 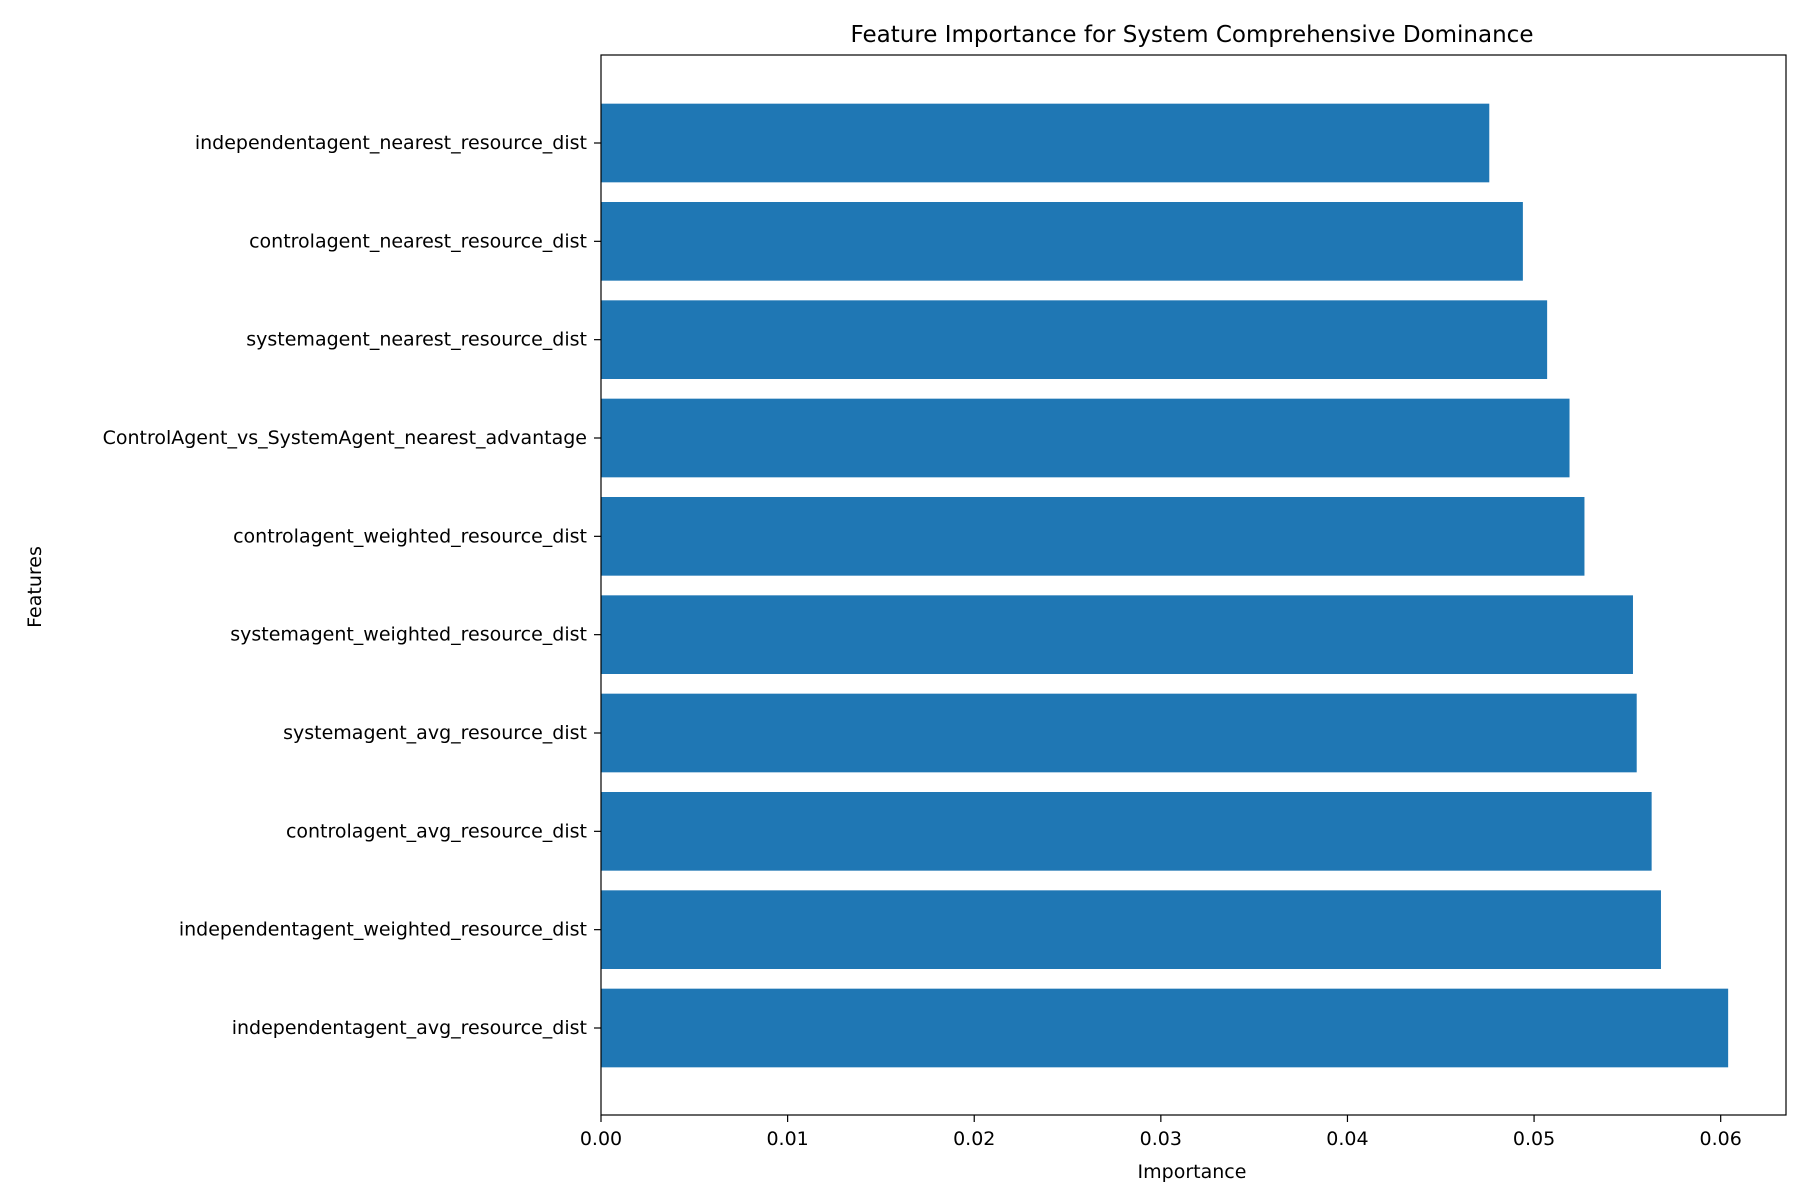 I want to click on x-tick-label: 0.01, so click(x=787, y=1139).